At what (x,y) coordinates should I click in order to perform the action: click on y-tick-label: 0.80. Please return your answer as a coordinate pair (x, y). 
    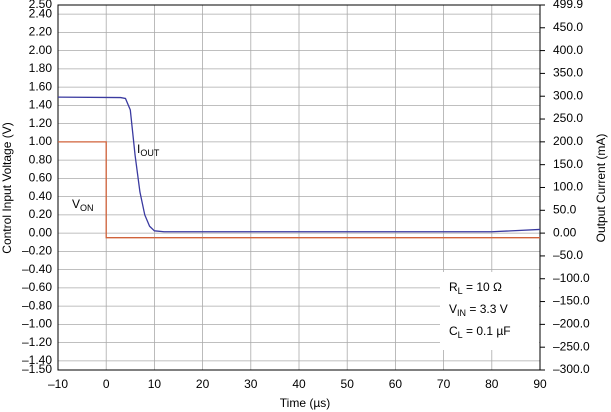
    Looking at the image, I should click on (41, 159).